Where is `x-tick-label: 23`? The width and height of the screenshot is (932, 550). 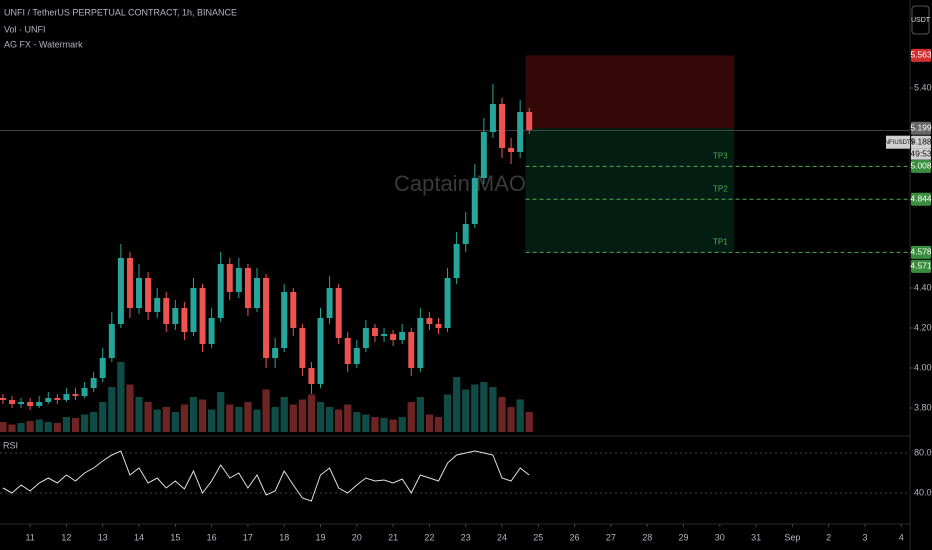 x-tick-label: 23 is located at coordinates (466, 537).